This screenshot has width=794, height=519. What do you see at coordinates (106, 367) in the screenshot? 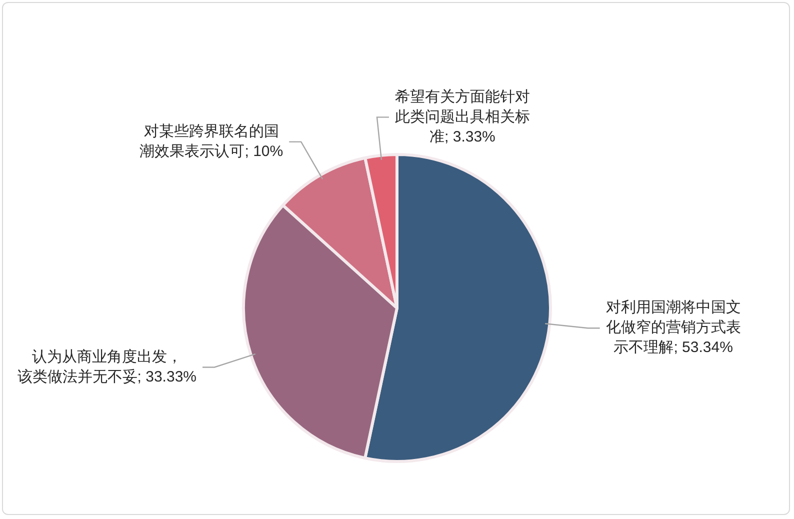
I see `slice-label: 认为从商业角度出发，该类做法并无不妥; 33.33%` at bounding box center [106, 367].